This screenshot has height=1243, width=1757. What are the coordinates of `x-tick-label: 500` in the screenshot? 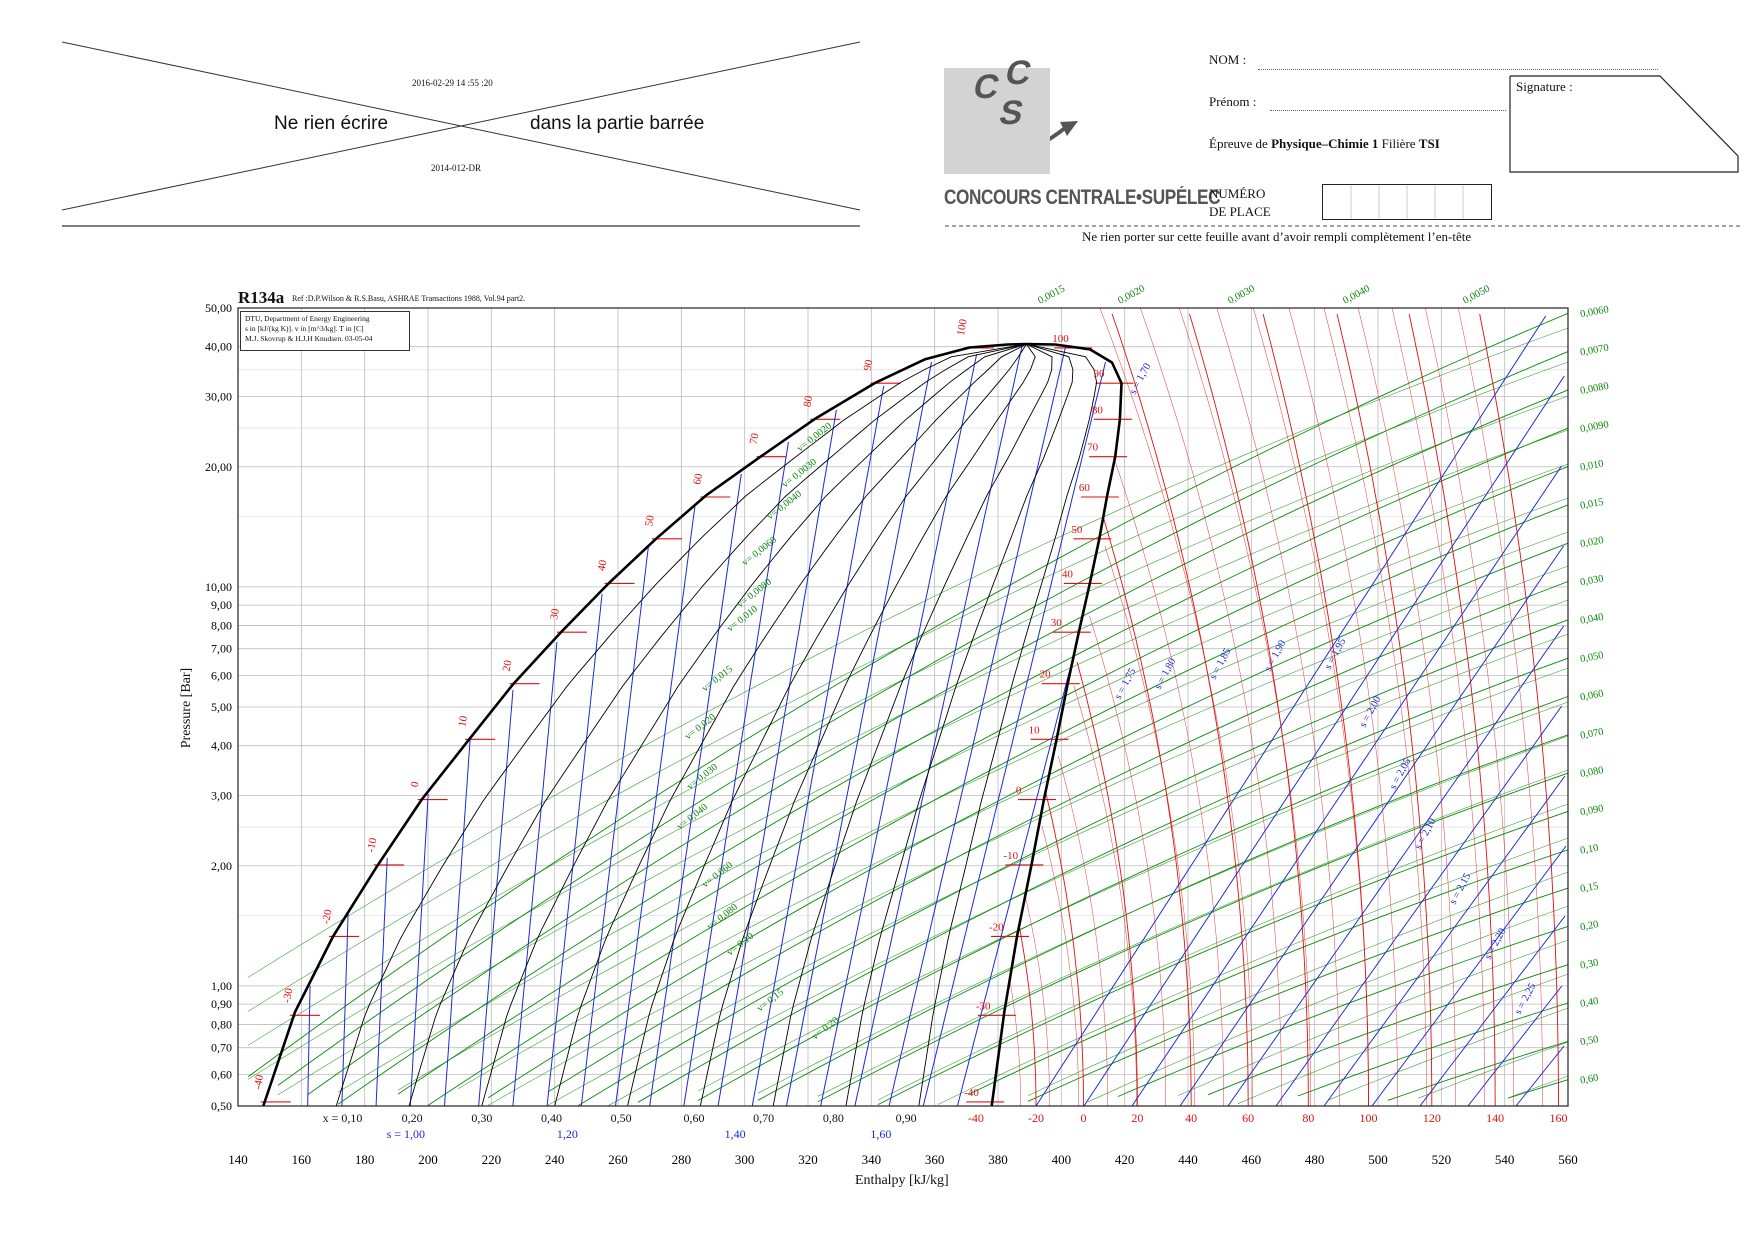 It's located at (1378, 1159).